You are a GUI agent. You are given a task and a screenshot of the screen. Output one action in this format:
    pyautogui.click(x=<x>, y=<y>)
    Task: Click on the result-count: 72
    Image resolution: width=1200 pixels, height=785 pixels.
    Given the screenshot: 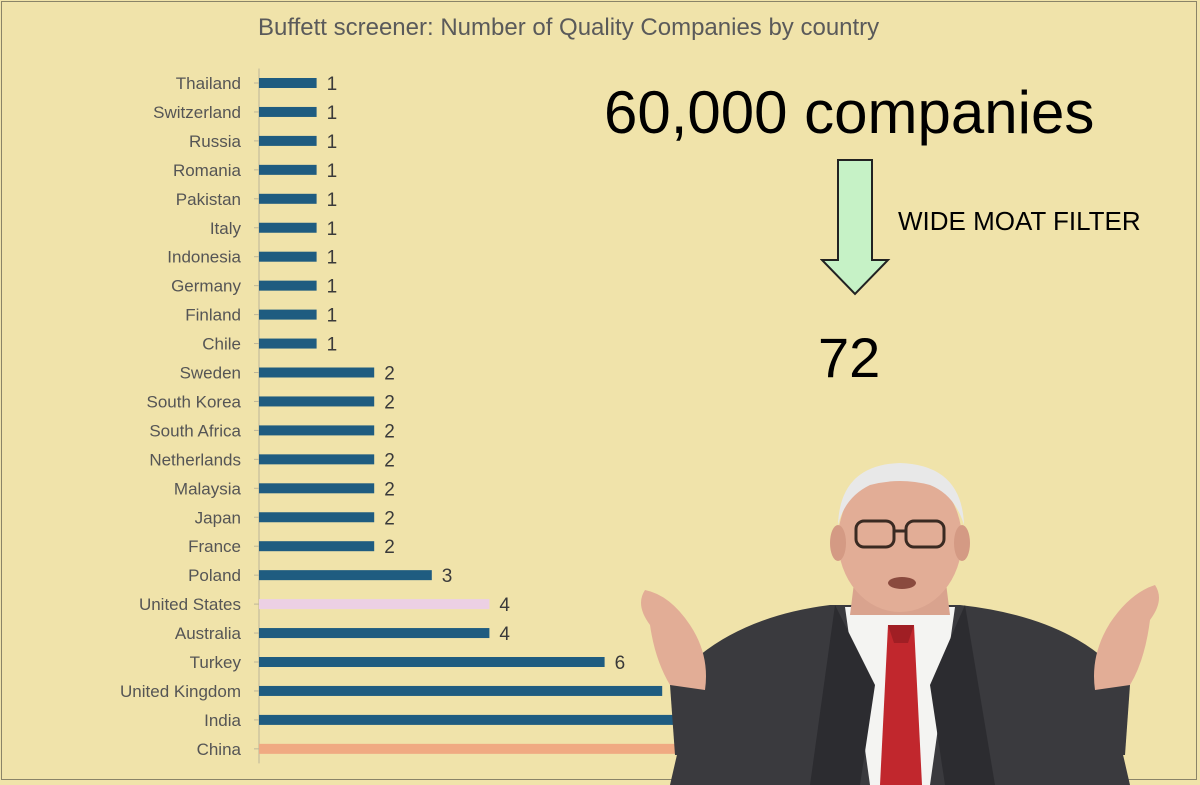 What is the action you would take?
    pyautogui.click(x=849, y=357)
    